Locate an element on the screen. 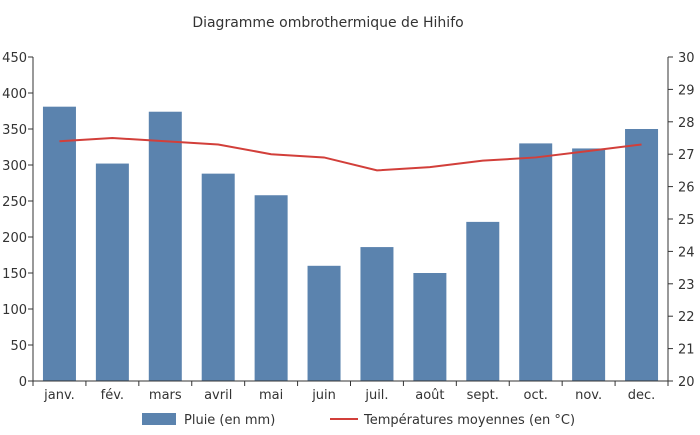 Image resolution: width=700 pixels, height=435 pixels. x-tick-label: oct. is located at coordinates (536, 395).